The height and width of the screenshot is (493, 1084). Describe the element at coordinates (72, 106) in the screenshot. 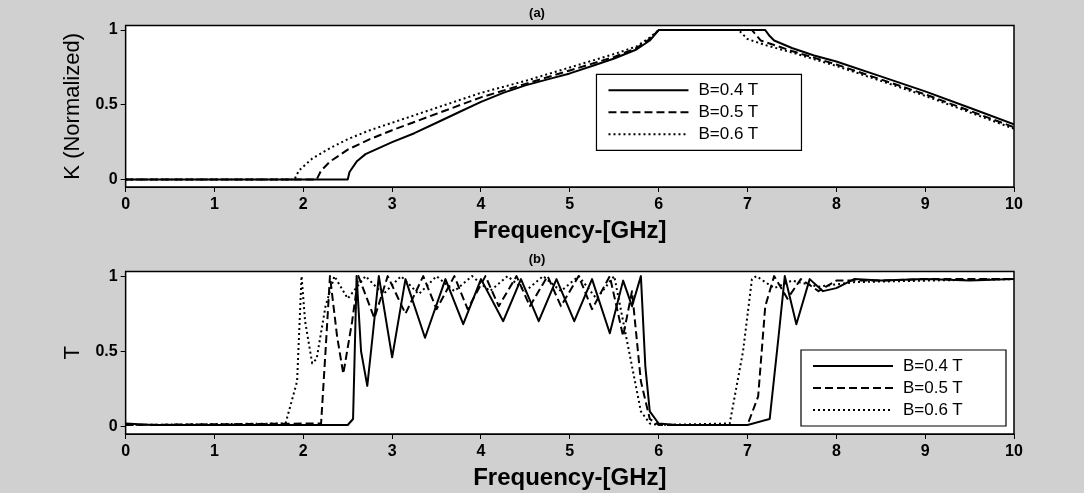

I see `y-axis-title: K (Normalized)` at that location.